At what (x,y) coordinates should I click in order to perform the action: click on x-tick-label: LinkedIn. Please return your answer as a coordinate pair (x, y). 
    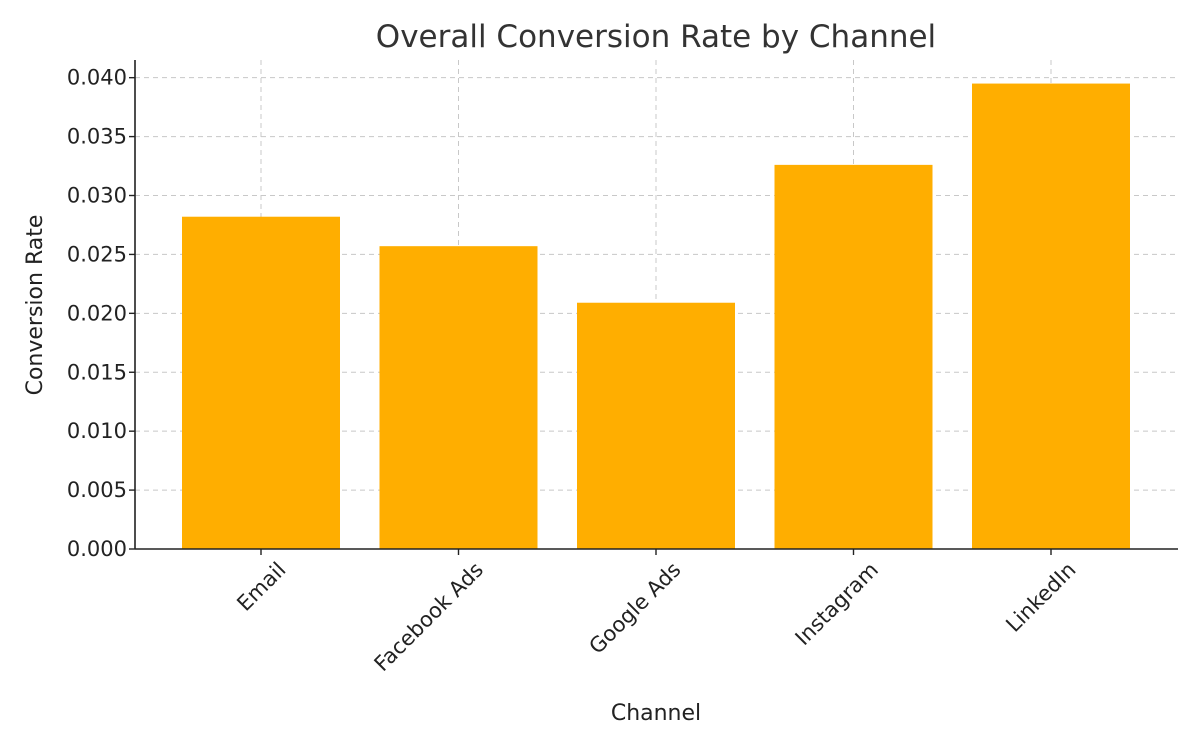
    Looking at the image, I should click on (1040, 597).